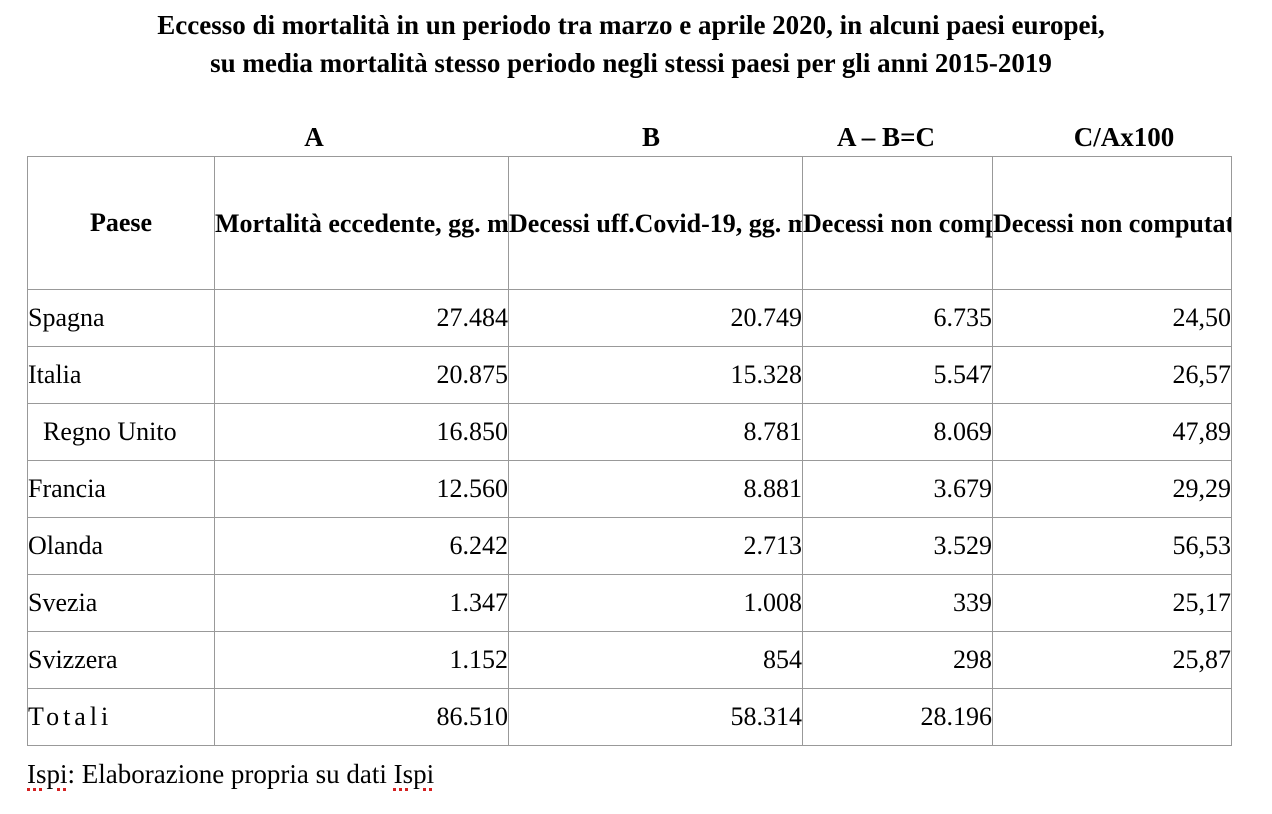 This screenshot has height=814, width=1272. Describe the element at coordinates (121, 318) in the screenshot. I see `country-cell: Spagna` at that location.